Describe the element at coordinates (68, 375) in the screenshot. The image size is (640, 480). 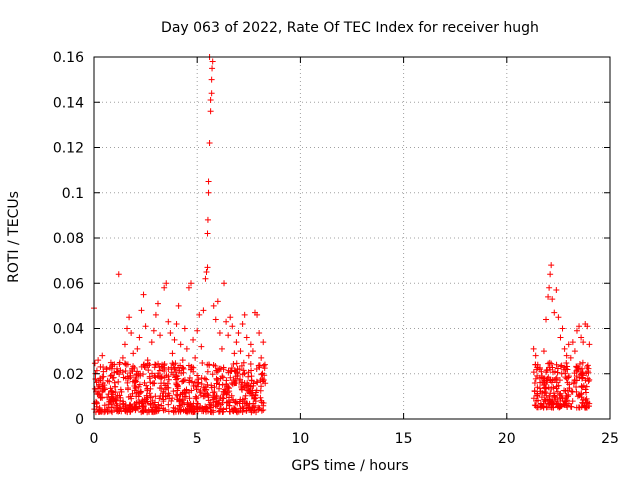
I see `y-tick-label: 0.02` at that location.